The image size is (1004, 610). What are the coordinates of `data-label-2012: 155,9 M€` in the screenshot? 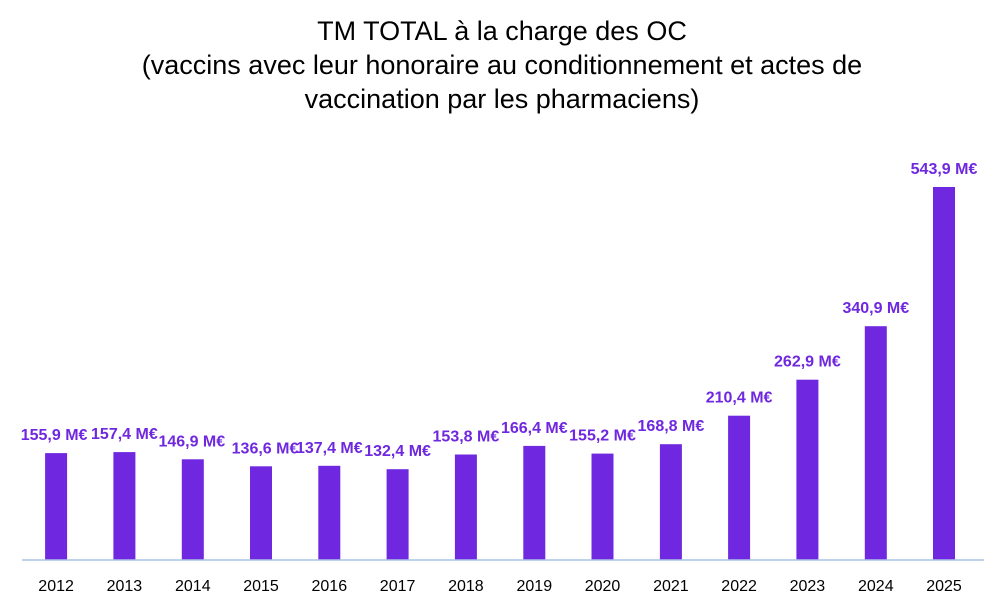 It's located at (54, 435).